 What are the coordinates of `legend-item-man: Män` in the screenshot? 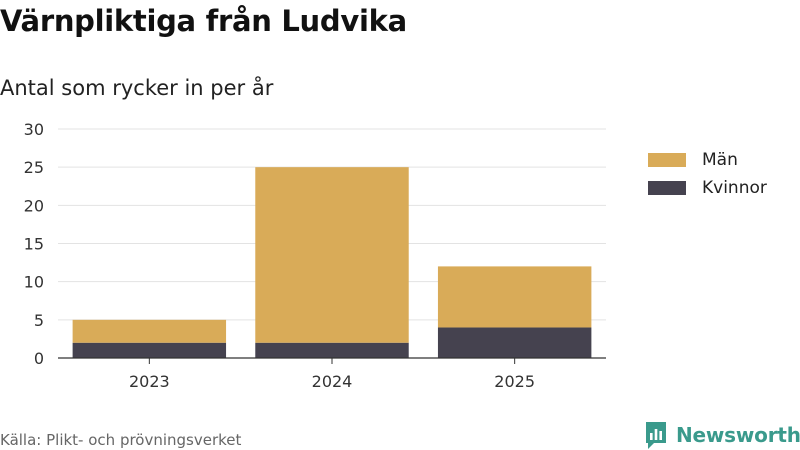 It's located at (707, 160).